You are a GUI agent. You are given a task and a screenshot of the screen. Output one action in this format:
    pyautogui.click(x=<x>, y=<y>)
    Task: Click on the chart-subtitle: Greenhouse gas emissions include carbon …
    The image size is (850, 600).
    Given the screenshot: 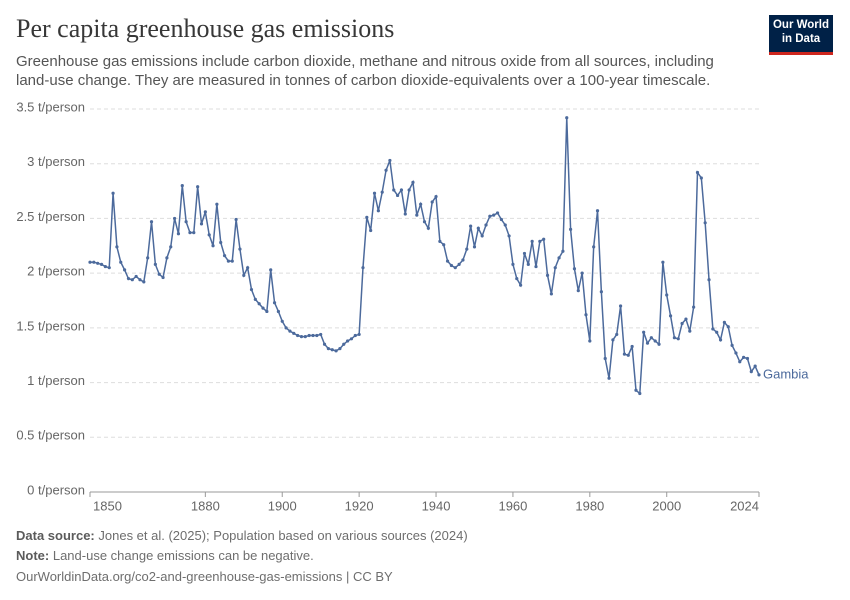 What is the action you would take?
    pyautogui.click(x=365, y=71)
    